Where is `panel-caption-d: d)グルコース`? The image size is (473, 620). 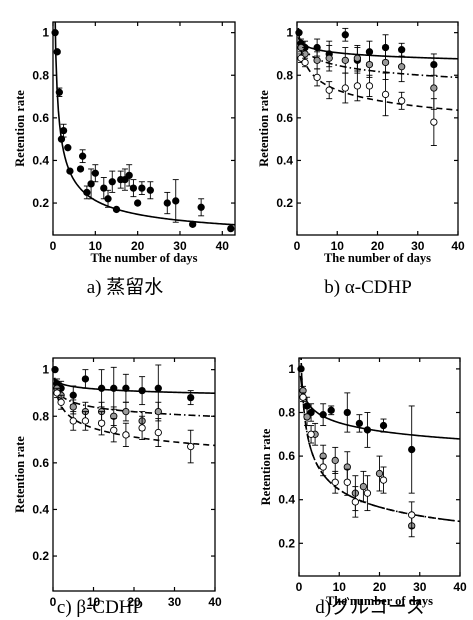 panel-caption-d: d)グルコース is located at coordinates (370, 607).